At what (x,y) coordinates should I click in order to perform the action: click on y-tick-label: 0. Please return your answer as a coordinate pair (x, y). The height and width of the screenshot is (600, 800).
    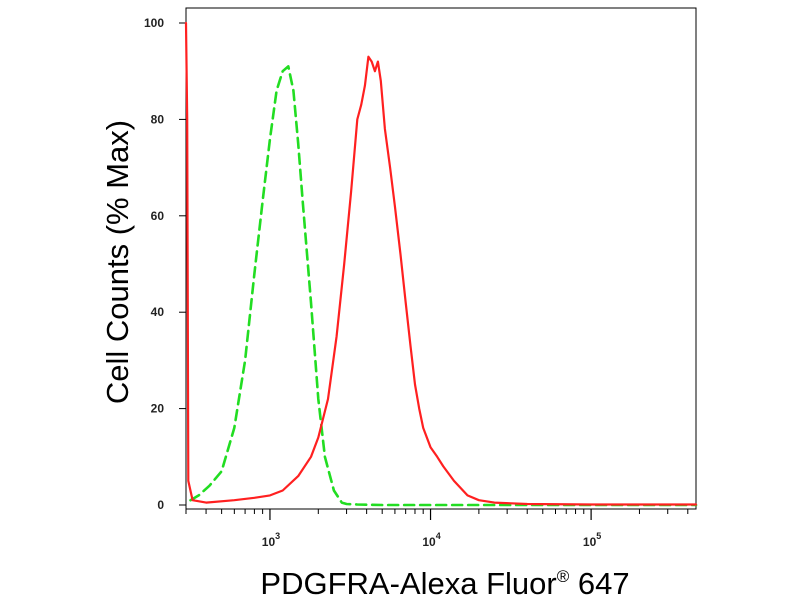
    Looking at the image, I should click on (160, 505).